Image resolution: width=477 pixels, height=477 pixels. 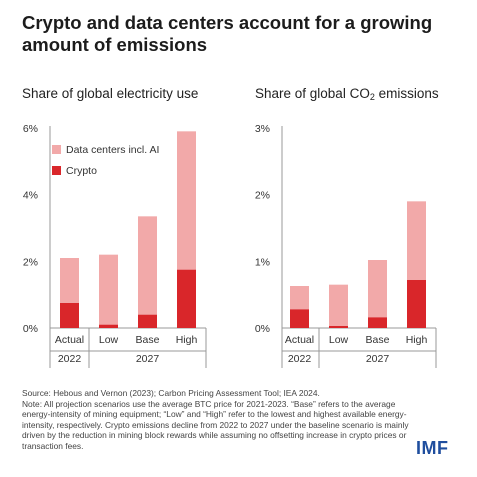 What do you see at coordinates (30, 262) in the screenshot?
I see `electricity-y-tick-label: 2%` at bounding box center [30, 262].